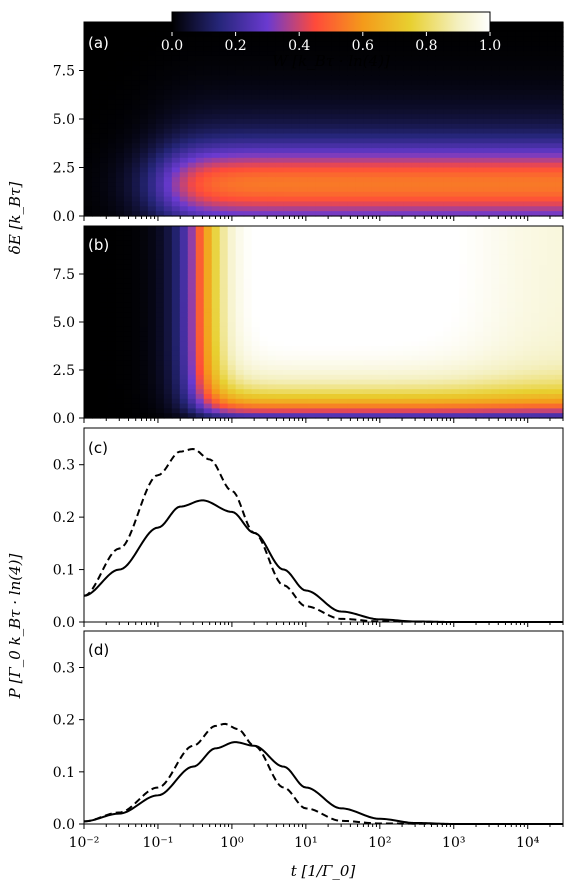 The width and height of the screenshot is (574, 891). What do you see at coordinates (68, 544) in the screenshot?
I see `panel-c-y-ticks: 0.00.10.20.3` at bounding box center [68, 544].